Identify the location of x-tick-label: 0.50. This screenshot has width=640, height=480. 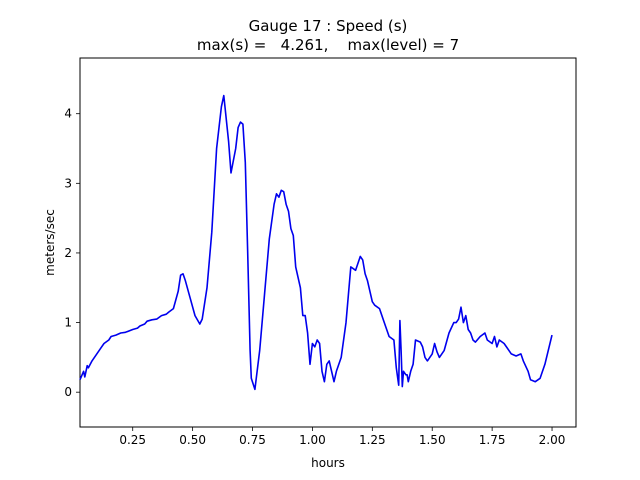
(192, 440).